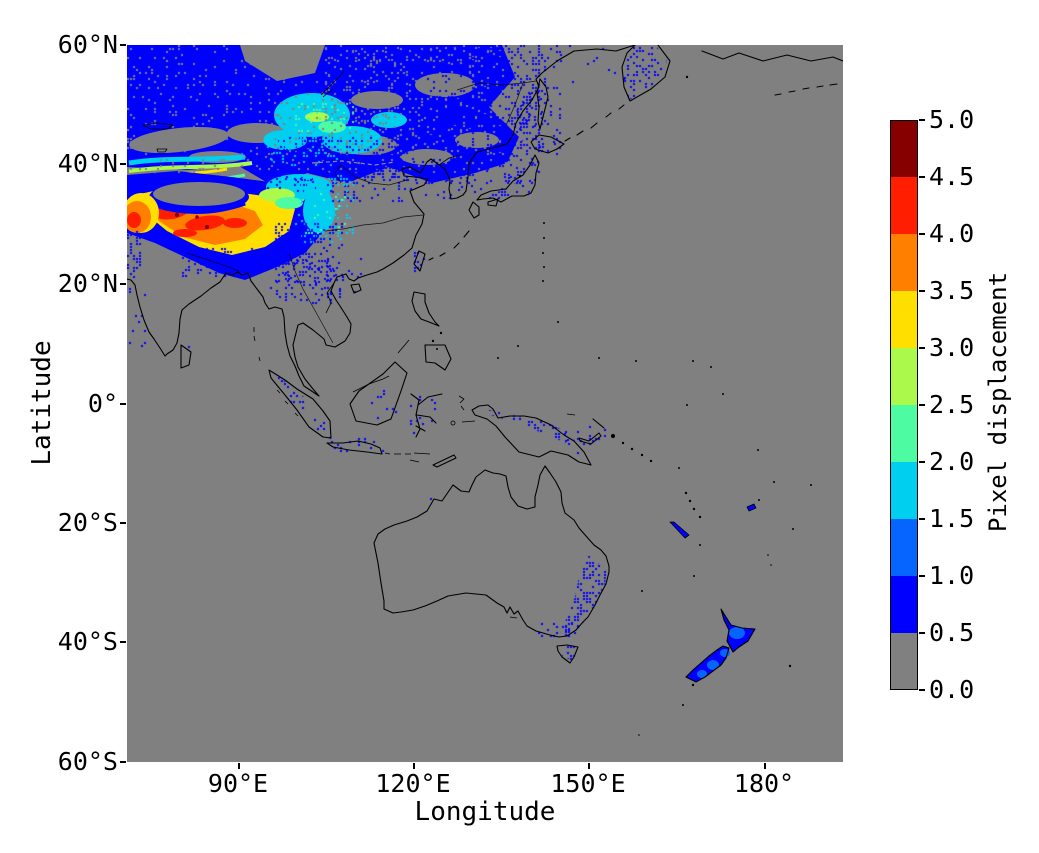 The width and height of the screenshot is (1039, 853). Describe the element at coordinates (87, 522) in the screenshot. I see `y-tick-label-20s: 20°S` at that location.